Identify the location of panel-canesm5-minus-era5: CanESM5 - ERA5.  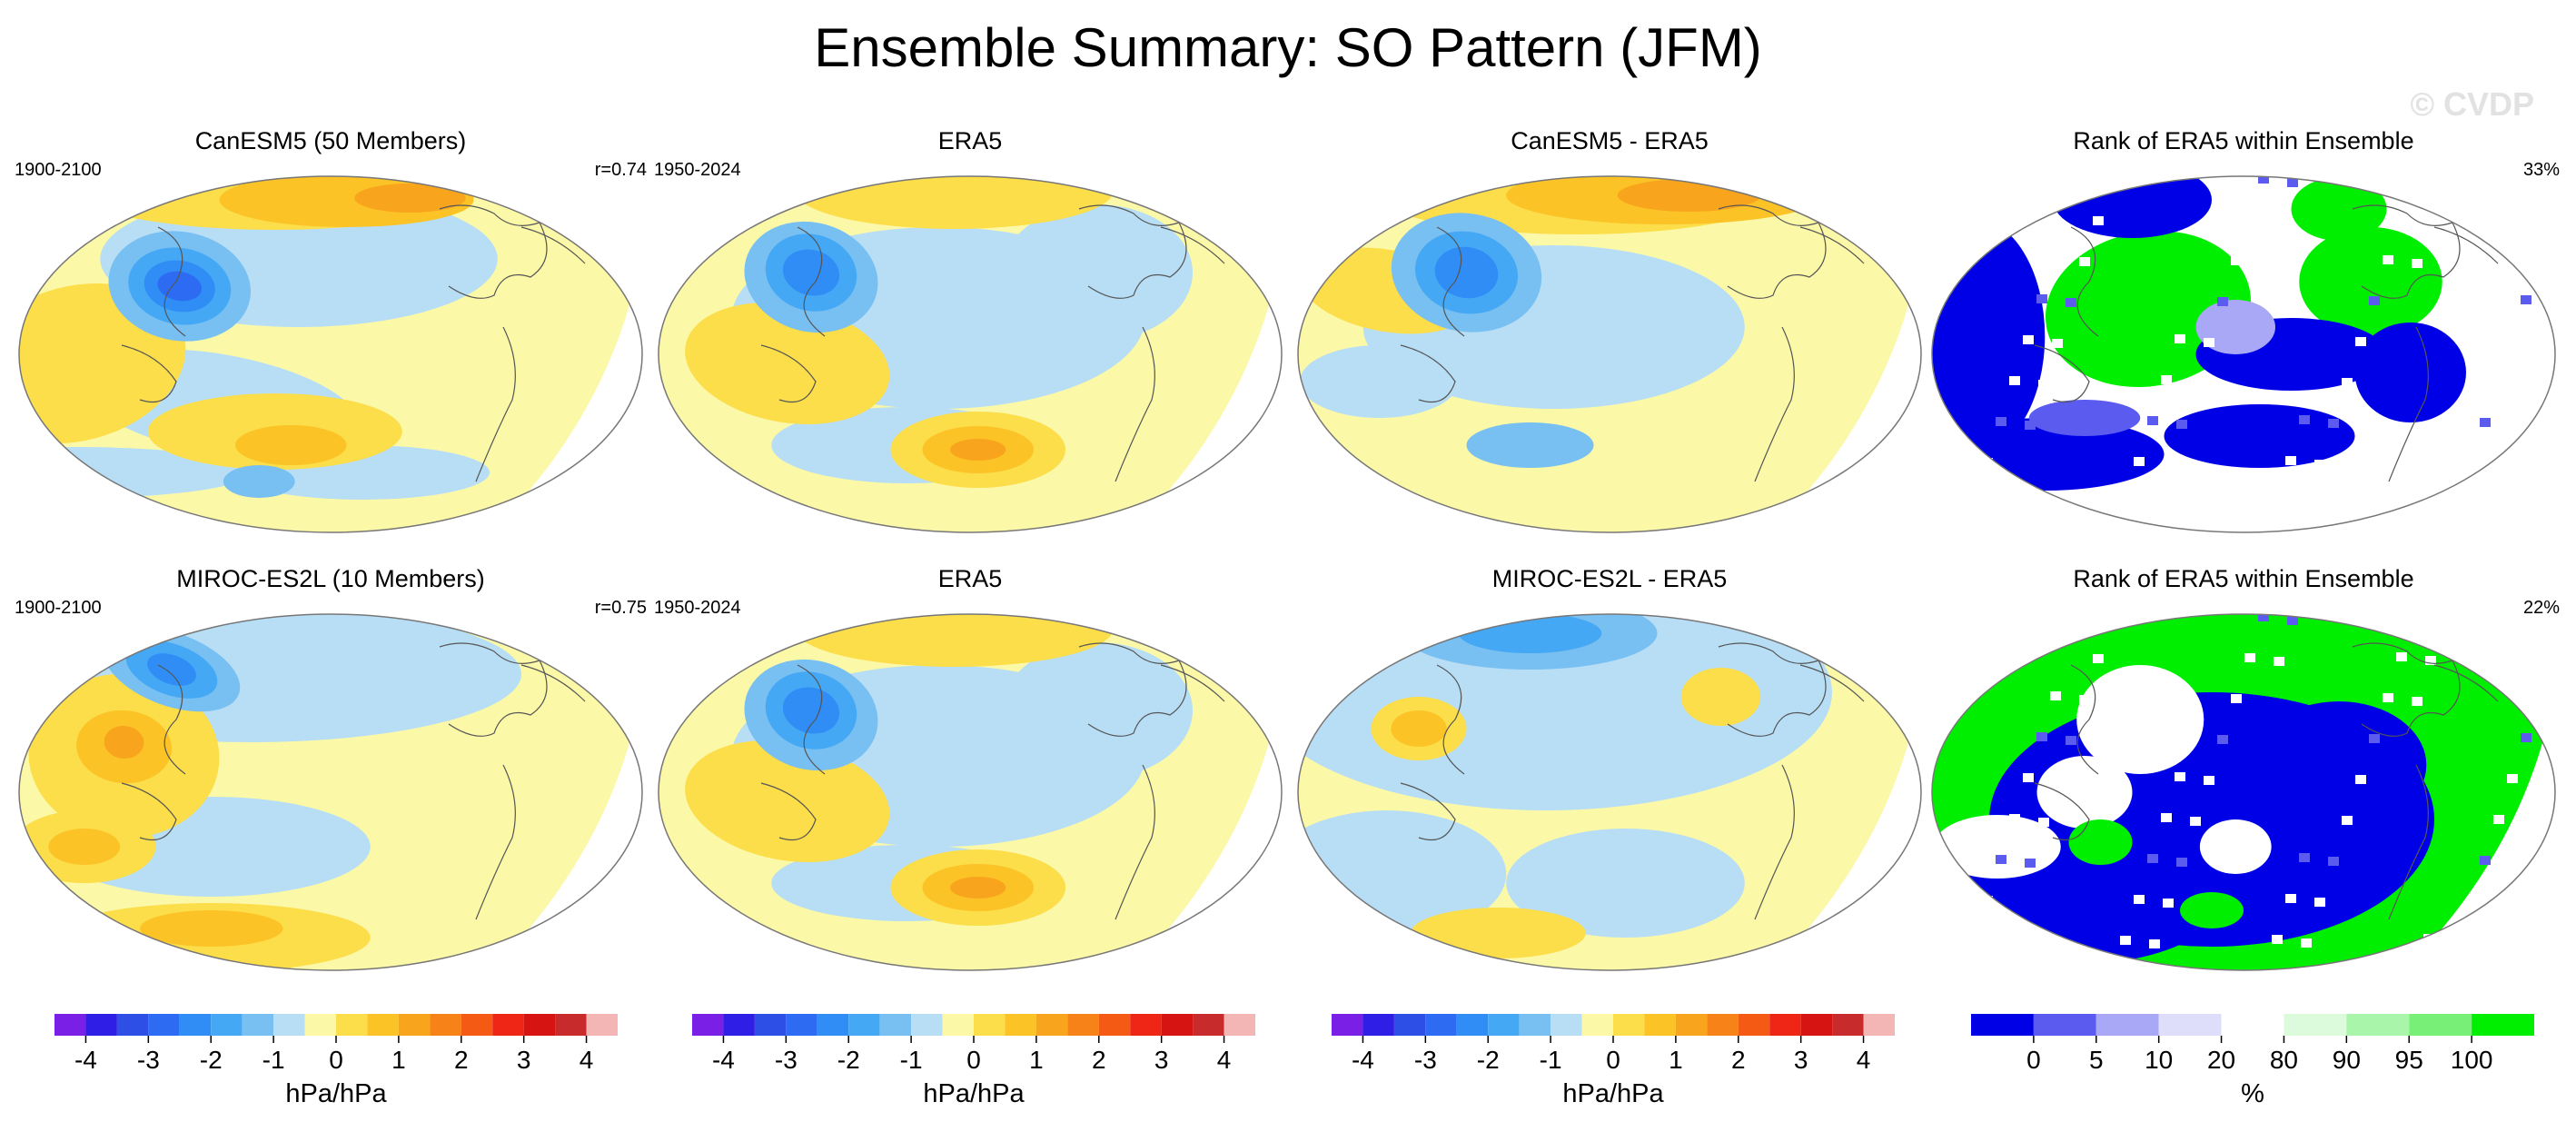
(1609, 332).